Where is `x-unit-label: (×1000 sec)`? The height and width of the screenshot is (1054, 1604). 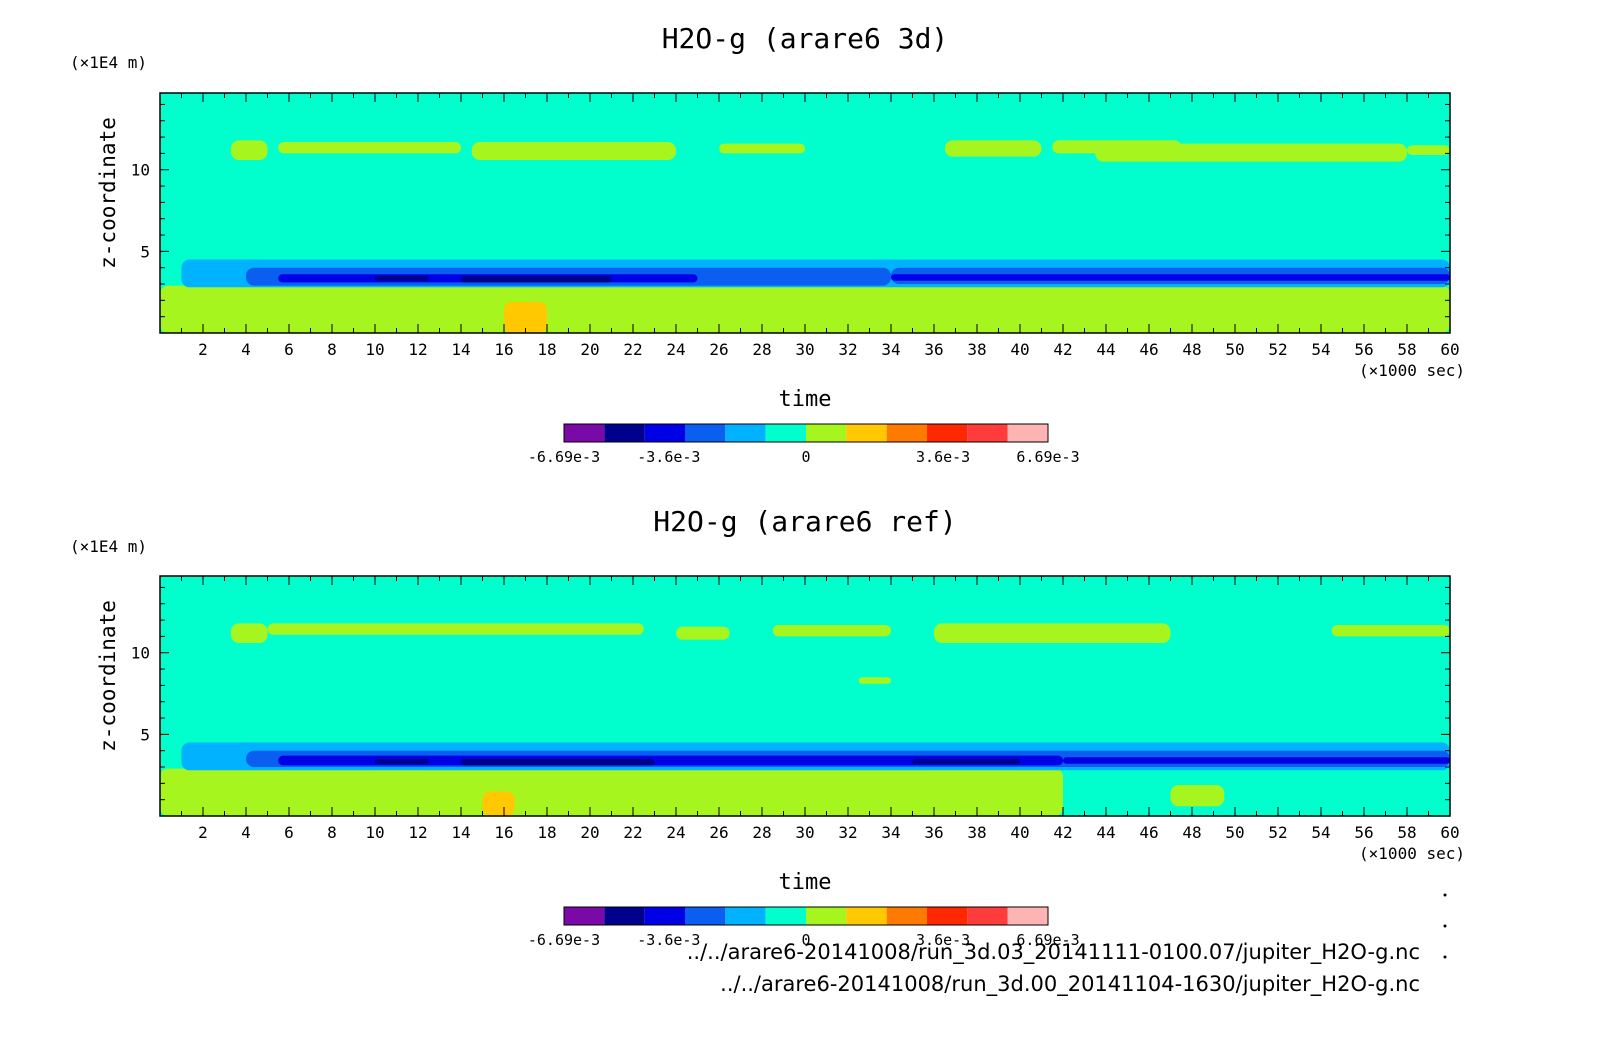
x-unit-label: (×1000 sec) is located at coordinates (1412, 370).